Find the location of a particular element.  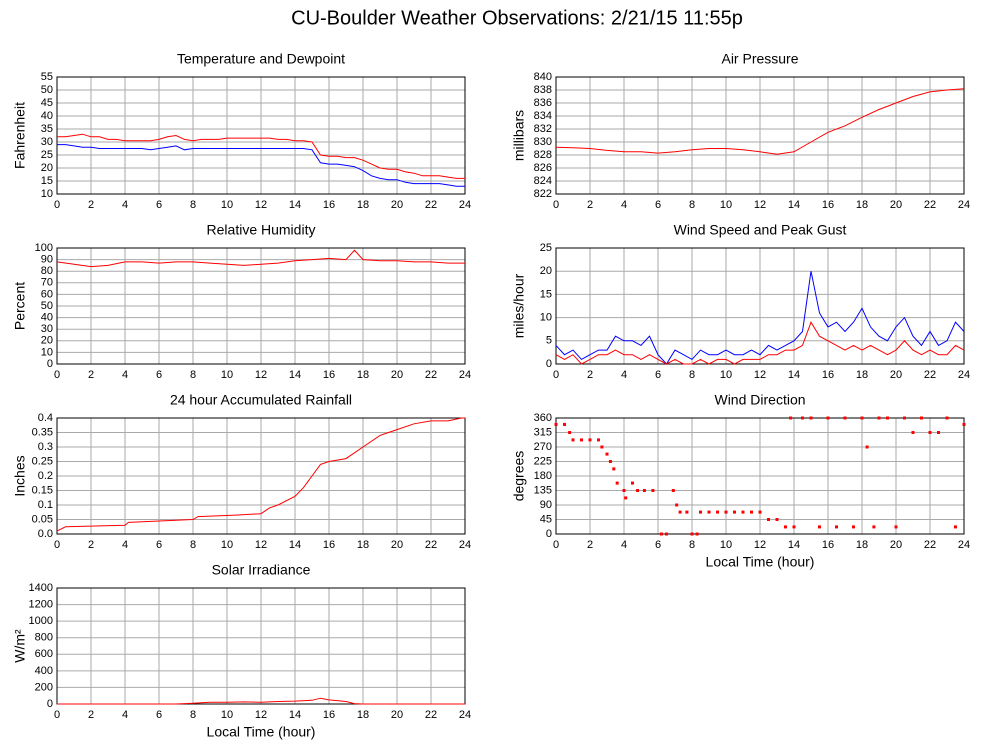

y-tick-label: 45 is located at coordinates (546, 519).